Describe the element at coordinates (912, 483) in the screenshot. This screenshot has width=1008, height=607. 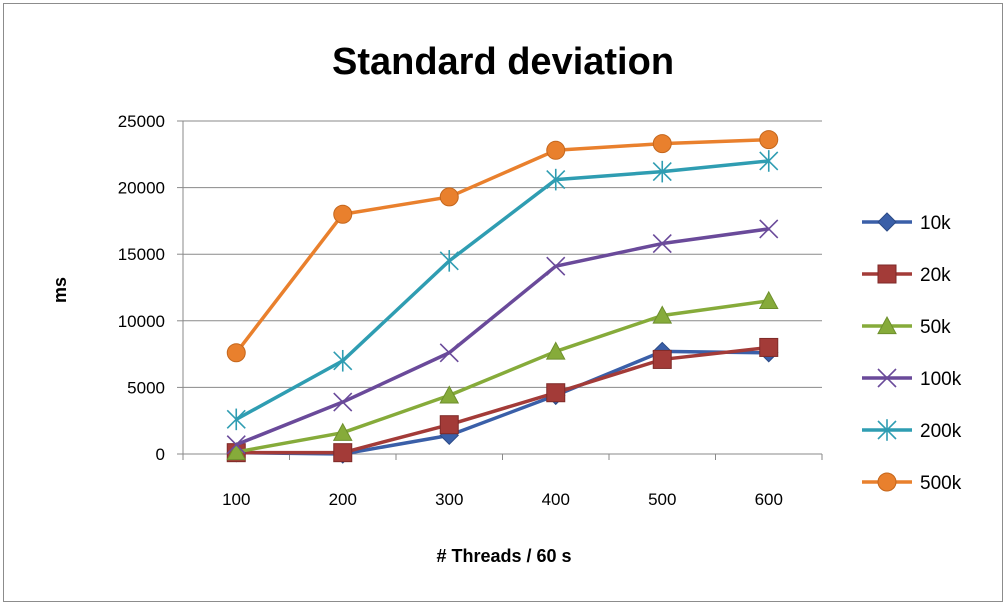
I see `legend-entry: 500k` at that location.